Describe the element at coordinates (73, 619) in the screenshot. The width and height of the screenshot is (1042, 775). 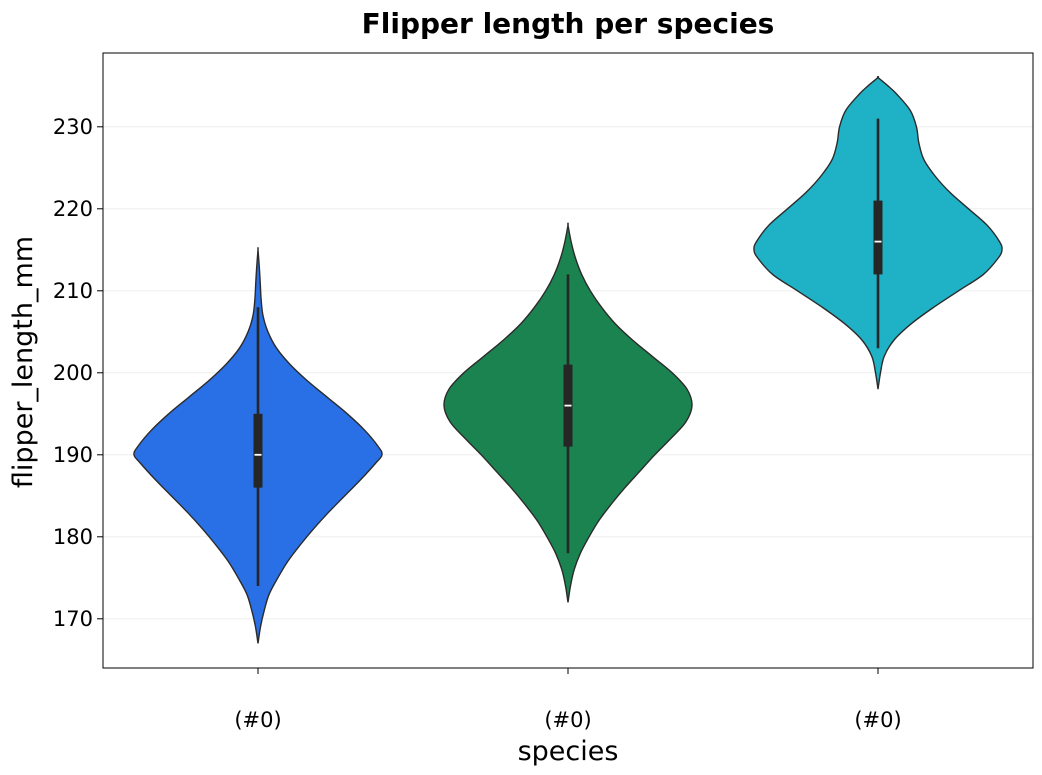
I see `y-tick-label: 170` at that location.